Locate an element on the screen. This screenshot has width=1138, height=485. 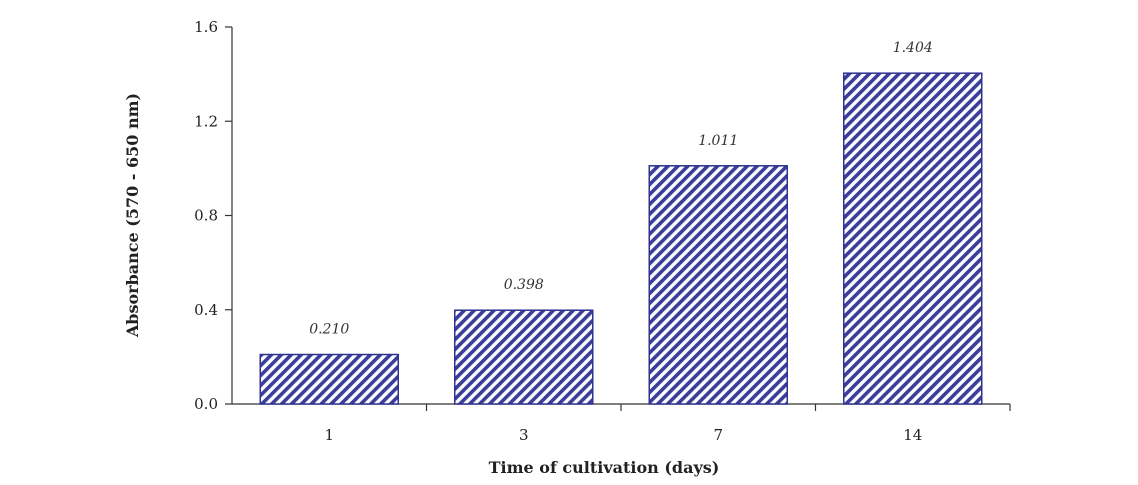
x-tick-label: 7 is located at coordinates (718, 435).